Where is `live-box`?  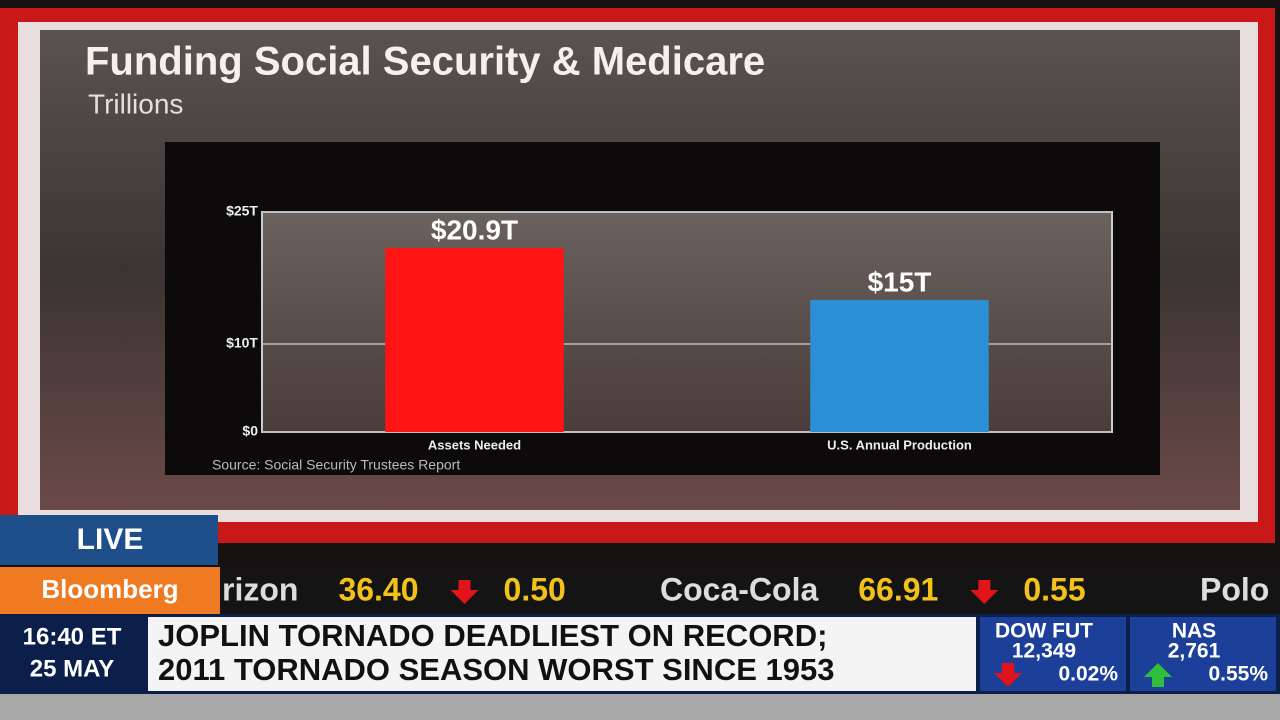 live-box is located at coordinates (109, 540).